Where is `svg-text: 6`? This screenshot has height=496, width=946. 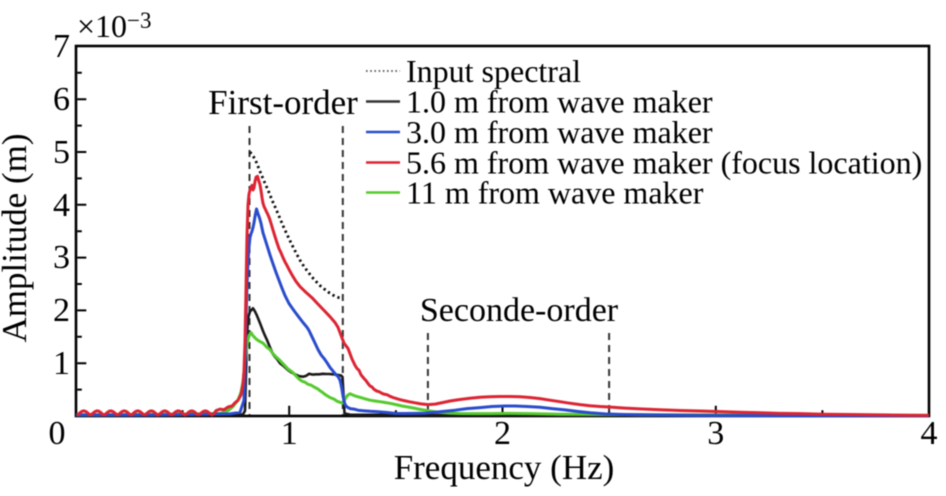
svg-text: 6 is located at coordinates (61, 99).